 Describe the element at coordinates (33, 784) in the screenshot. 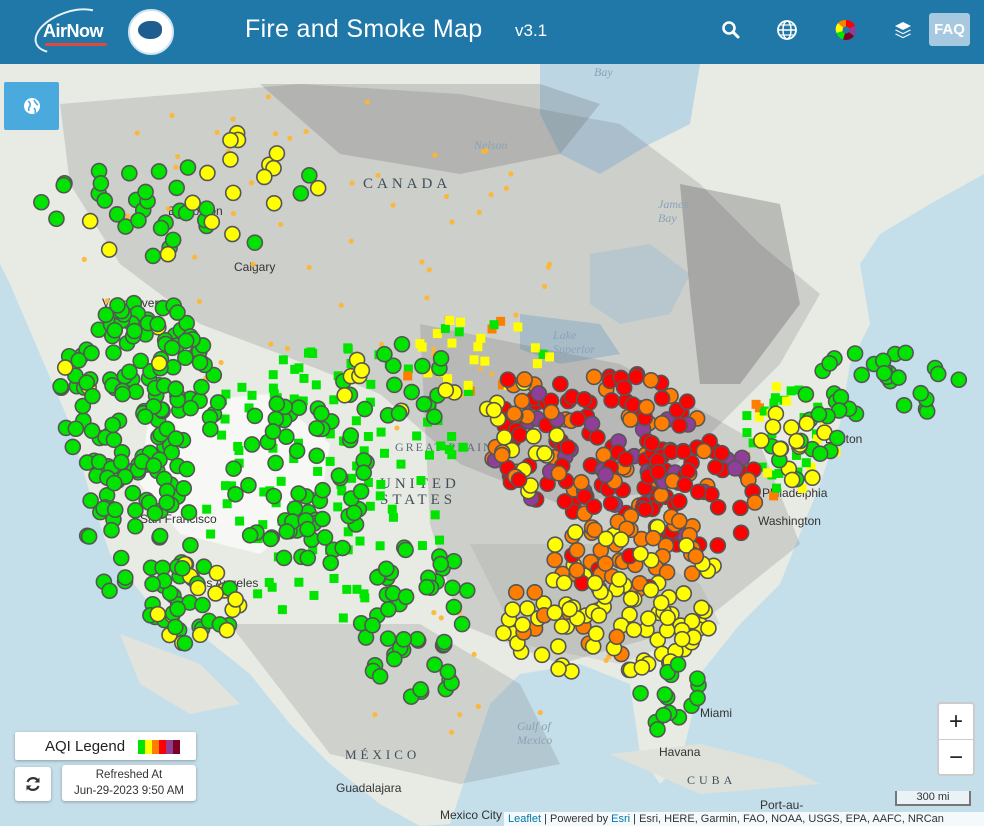

I see `refresh-button` at that location.